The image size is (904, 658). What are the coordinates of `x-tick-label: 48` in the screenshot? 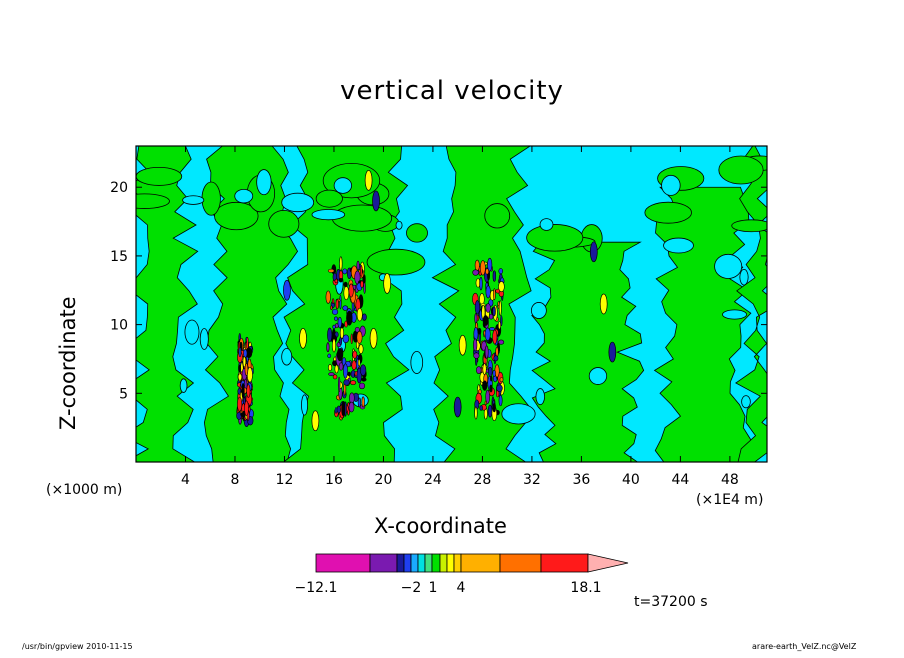 It's located at (730, 480).